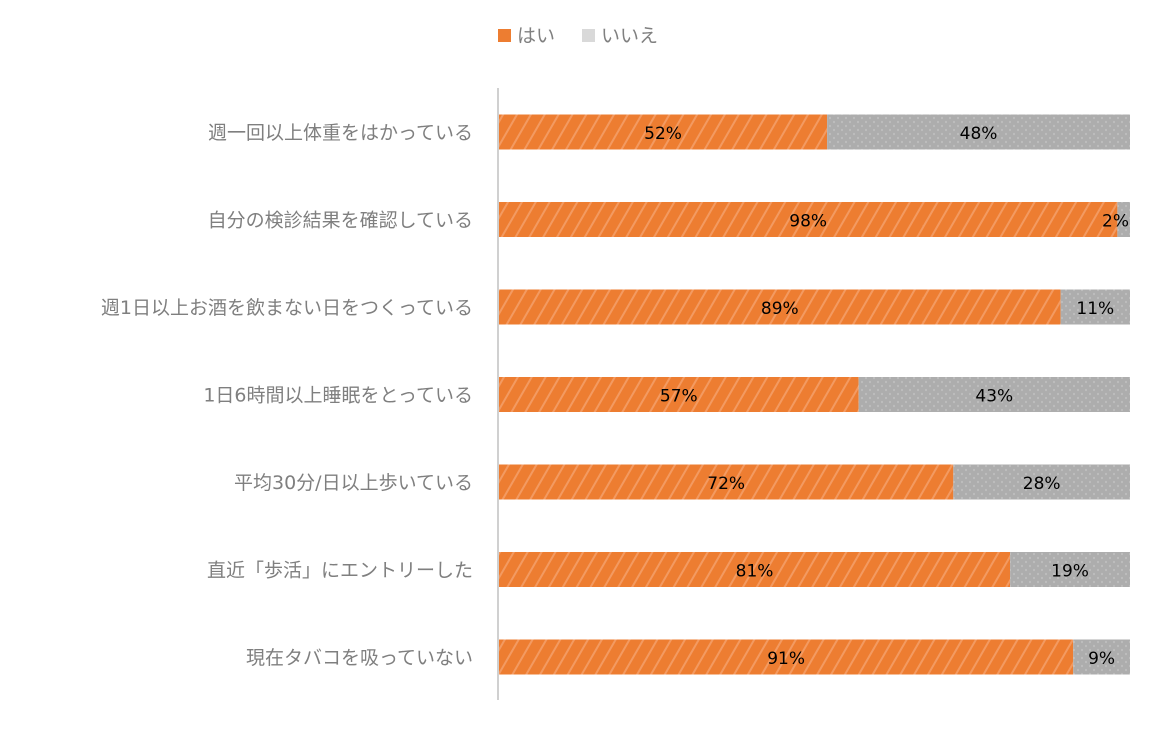 The image size is (1160, 734). I want to click on data-label: 11%, so click(1095, 309).